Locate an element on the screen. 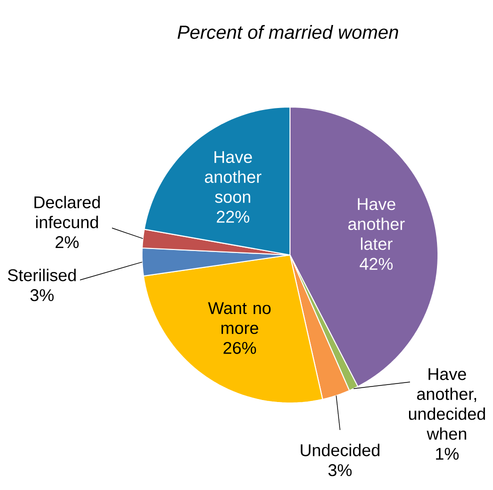 This screenshot has width=493, height=490. slice-label: Have another later is located at coordinates (376, 224).